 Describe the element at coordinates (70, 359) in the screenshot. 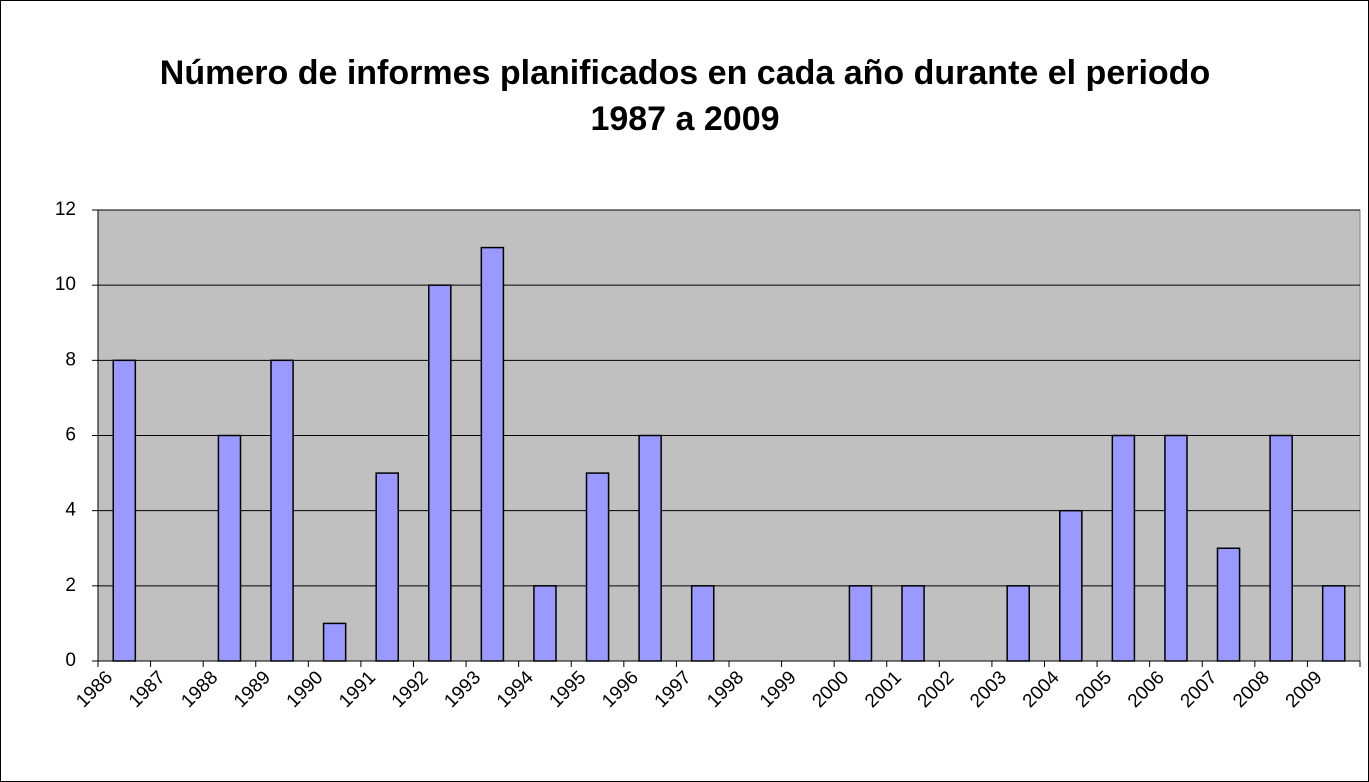

I see `y-tick-label: 8` at that location.